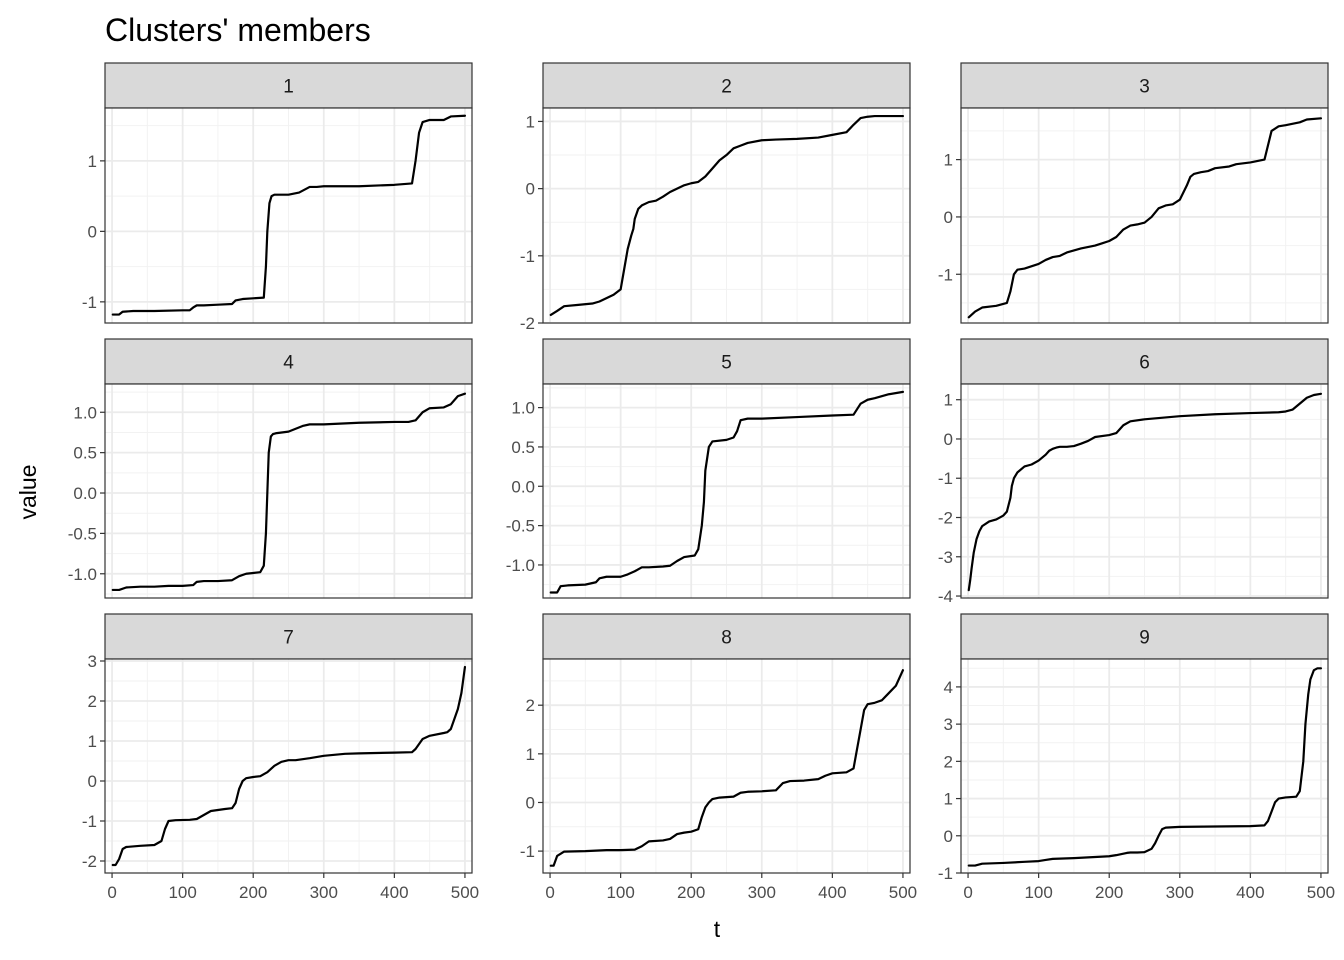  I want to click on facet-strip-label: 4, so click(288, 363).